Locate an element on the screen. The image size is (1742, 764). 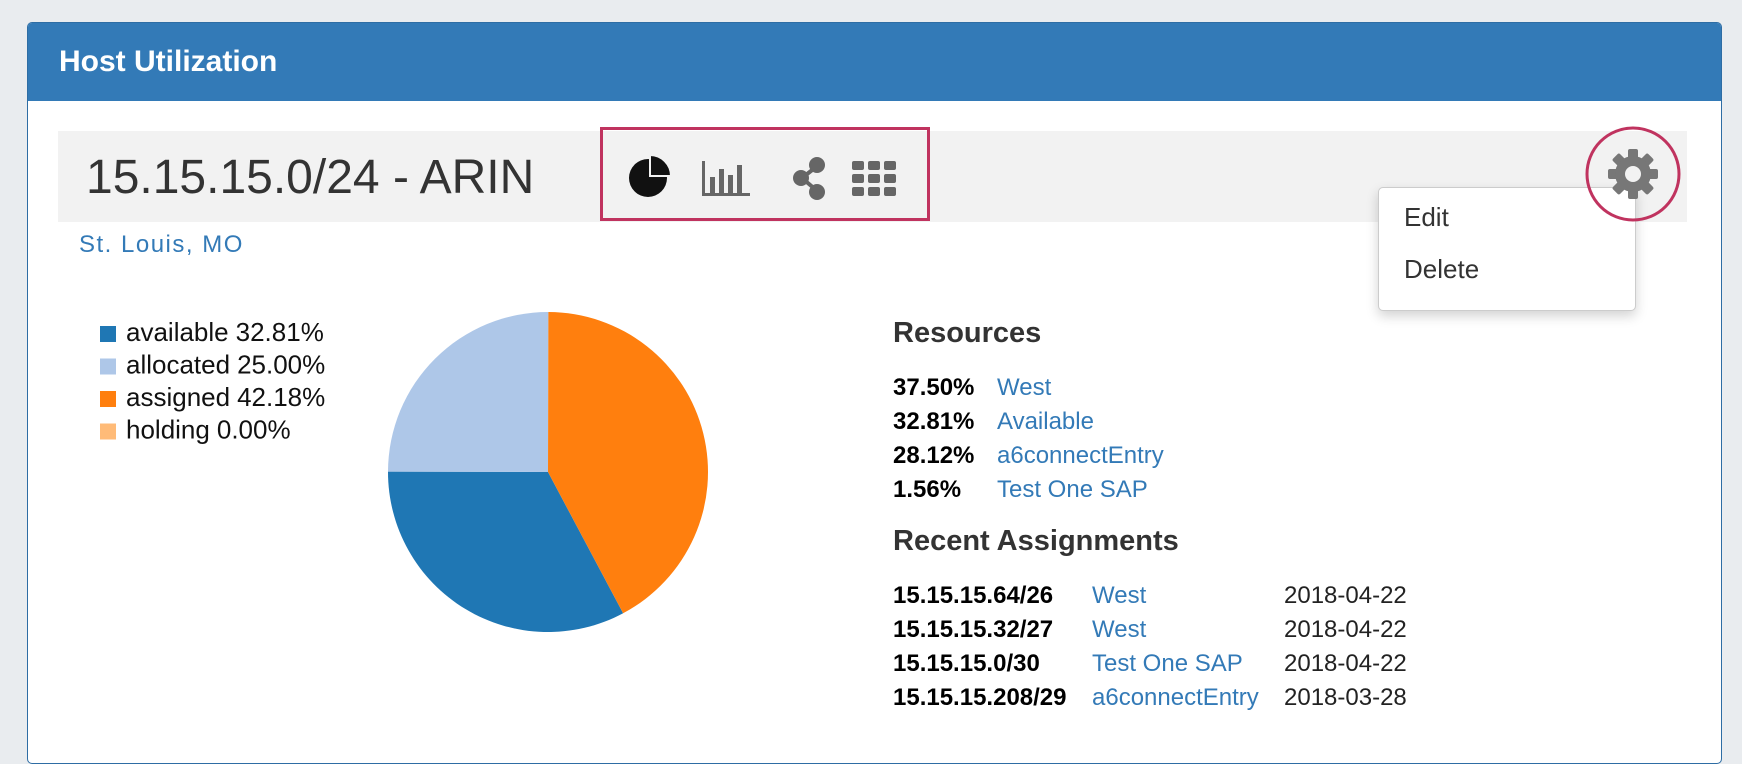
assignment-date: 2018-03-28 is located at coordinates (1345, 697).